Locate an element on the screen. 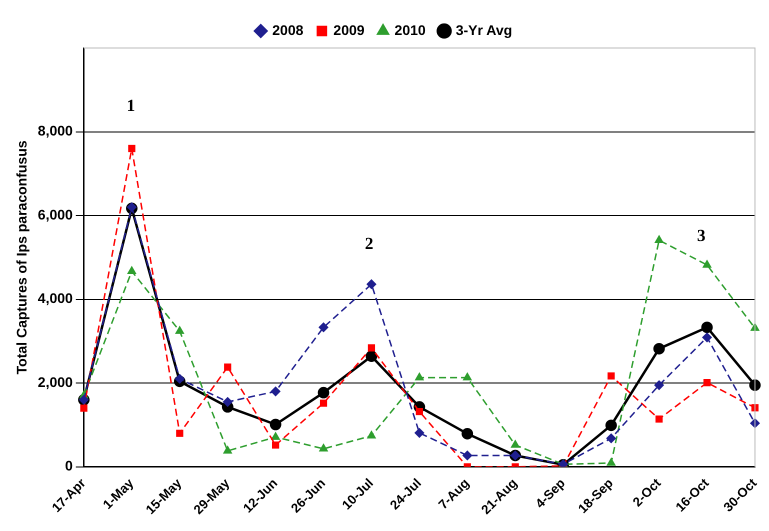 Image resolution: width=769 pixels, height=531 pixels. legend-label: 2010 is located at coordinates (410, 30).